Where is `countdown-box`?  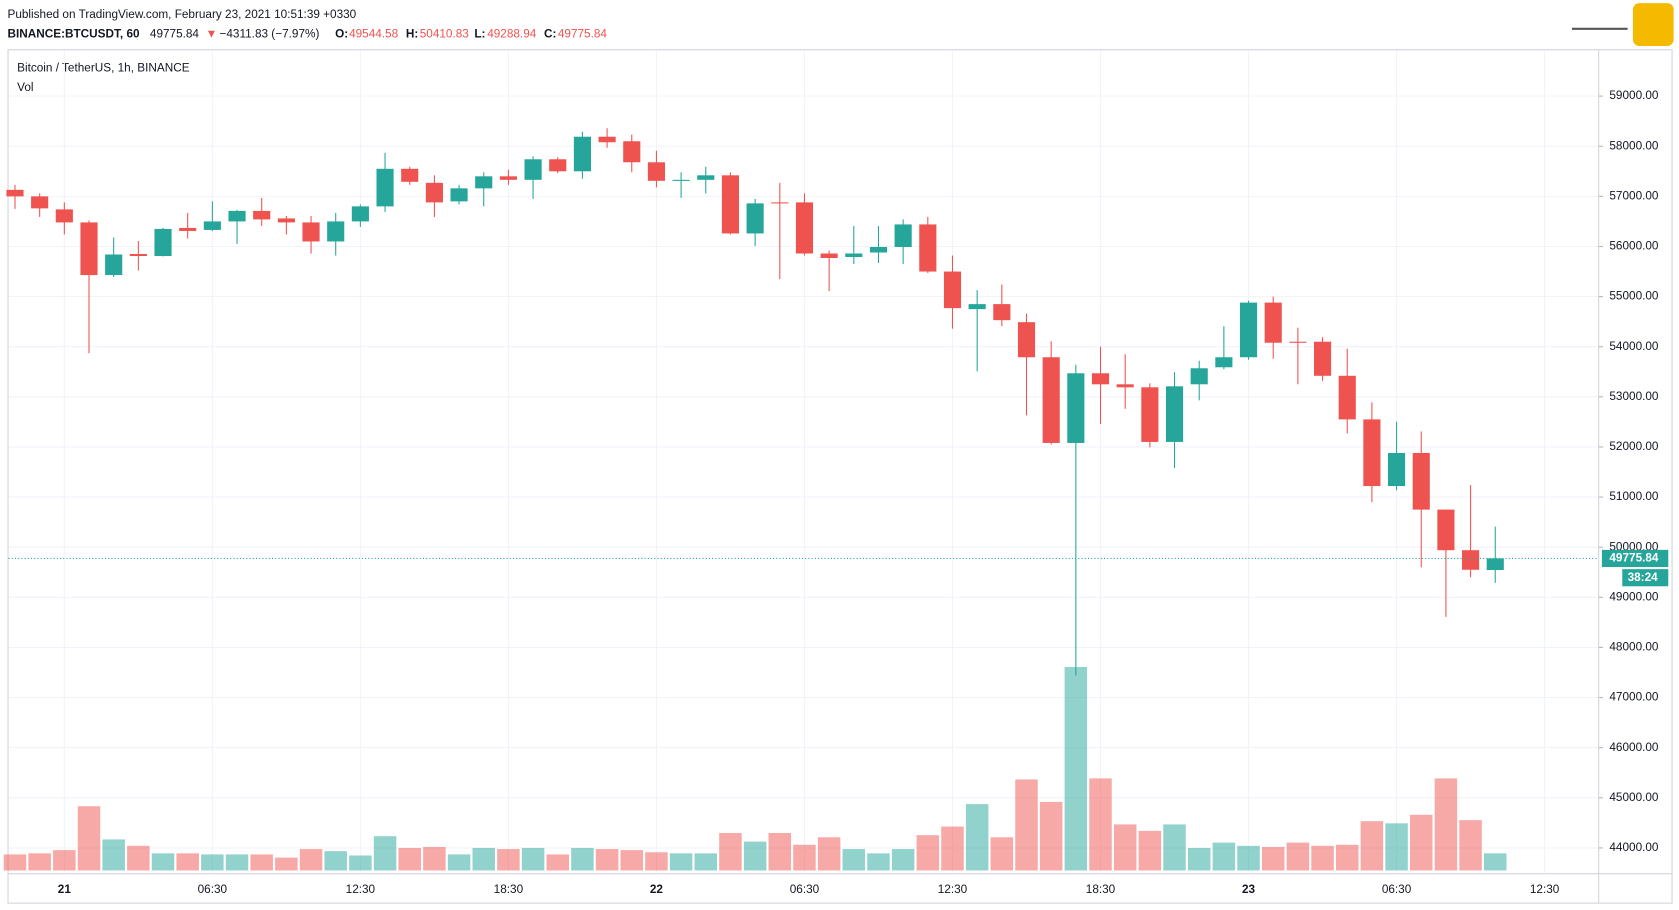 countdown-box is located at coordinates (1645, 578).